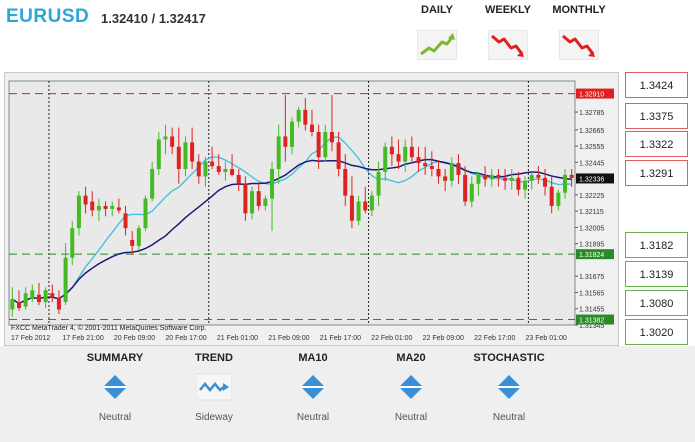 The height and width of the screenshot is (442, 695). What do you see at coordinates (591, 326) in the screenshot?
I see `price-tick-label: 1.31345` at bounding box center [591, 326].